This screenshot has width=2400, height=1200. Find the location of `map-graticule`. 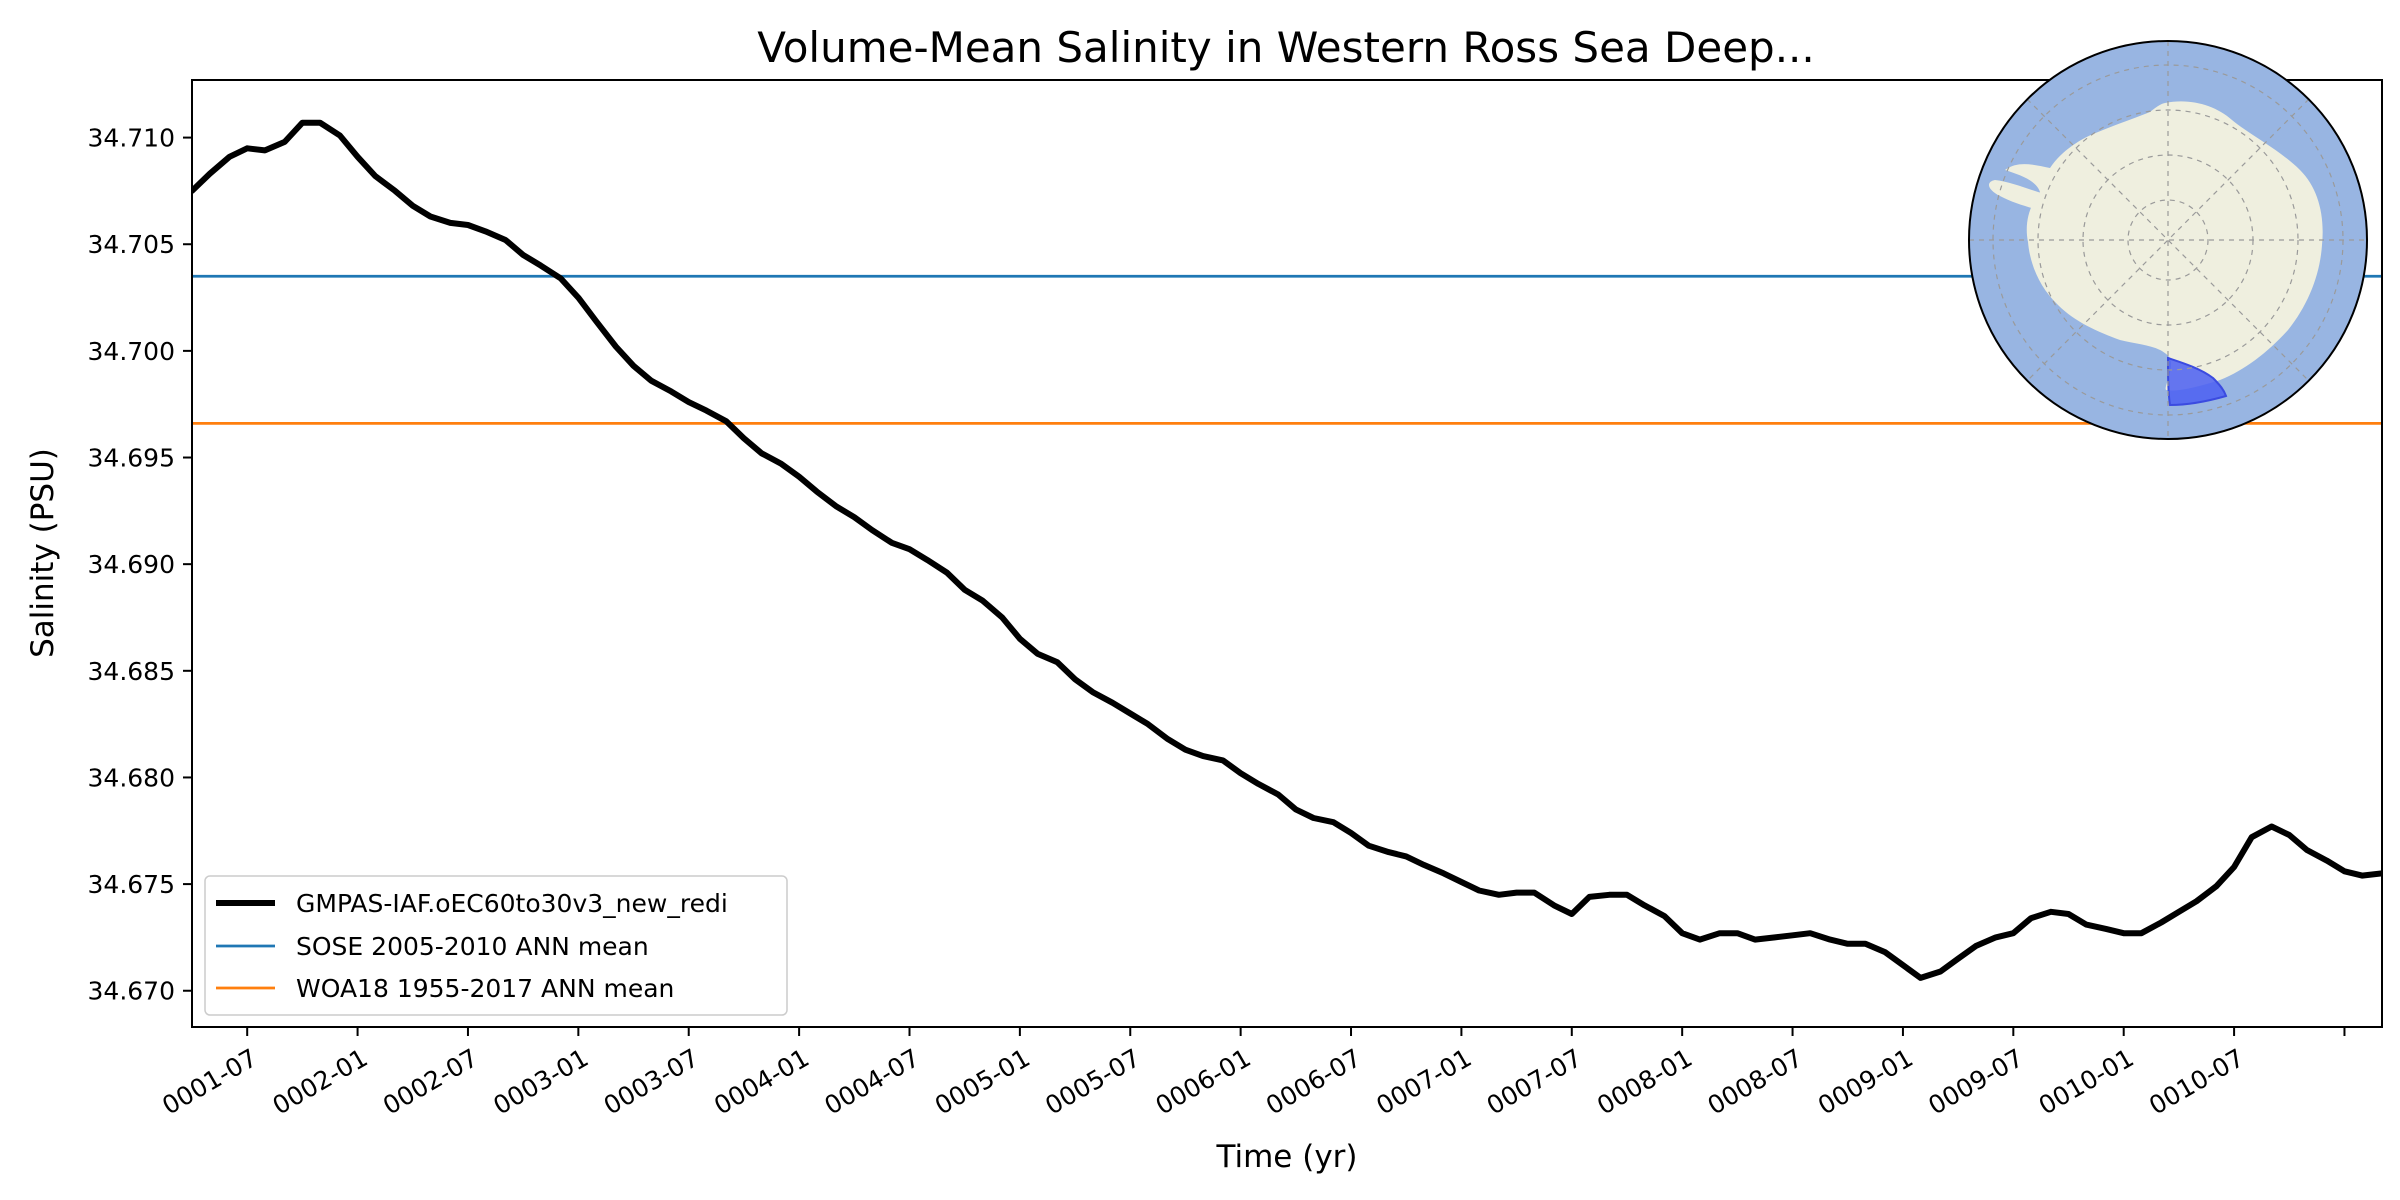

map-graticule is located at coordinates (2168, 240).